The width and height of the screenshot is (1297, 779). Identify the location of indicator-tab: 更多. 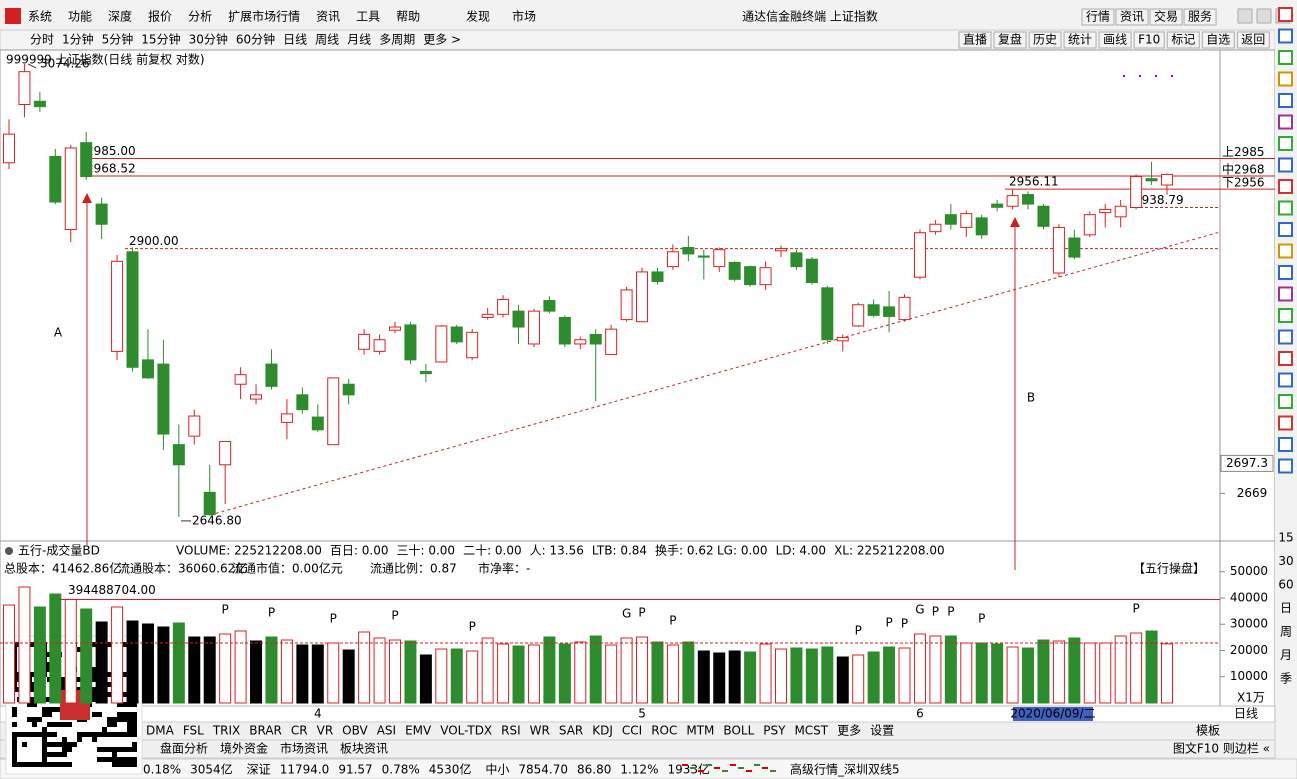
(849, 731).